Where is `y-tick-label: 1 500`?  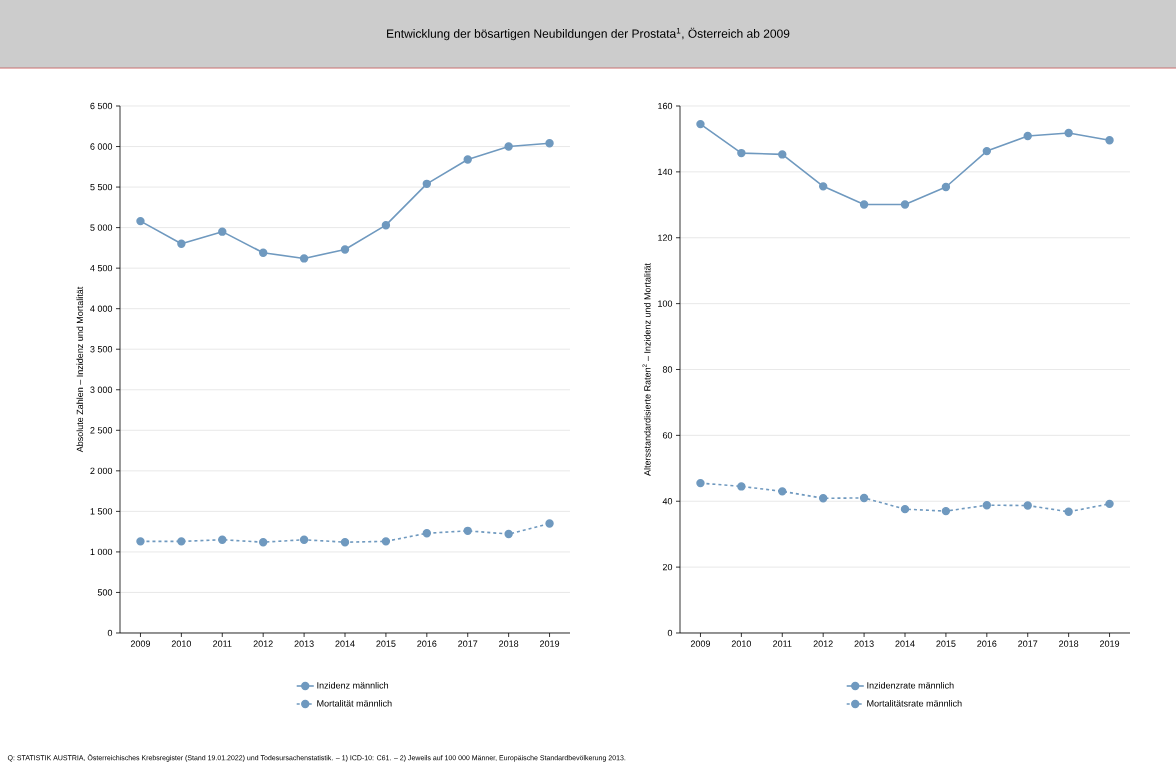 y-tick-label: 1 500 is located at coordinates (101, 511).